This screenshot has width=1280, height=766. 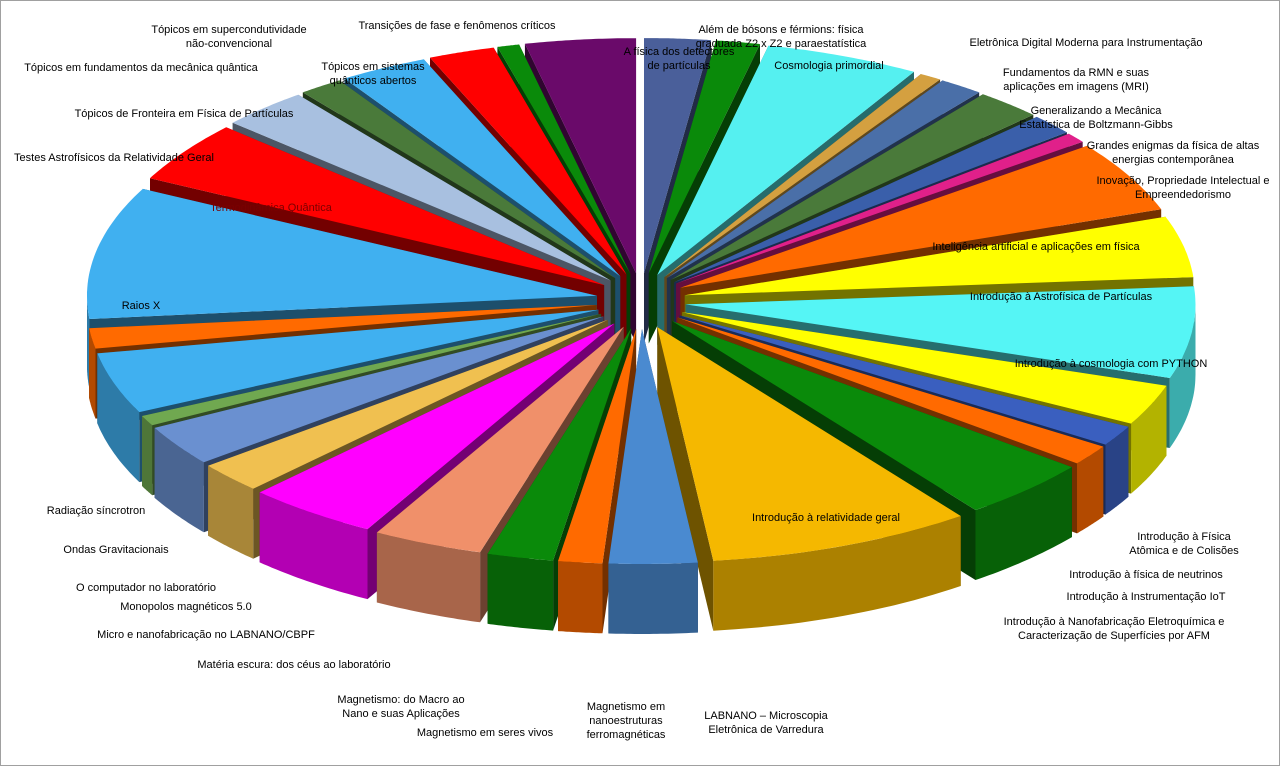 What do you see at coordinates (457, 26) in the screenshot?
I see `slice-label: Transições de fase e fenômenos críticos` at bounding box center [457, 26].